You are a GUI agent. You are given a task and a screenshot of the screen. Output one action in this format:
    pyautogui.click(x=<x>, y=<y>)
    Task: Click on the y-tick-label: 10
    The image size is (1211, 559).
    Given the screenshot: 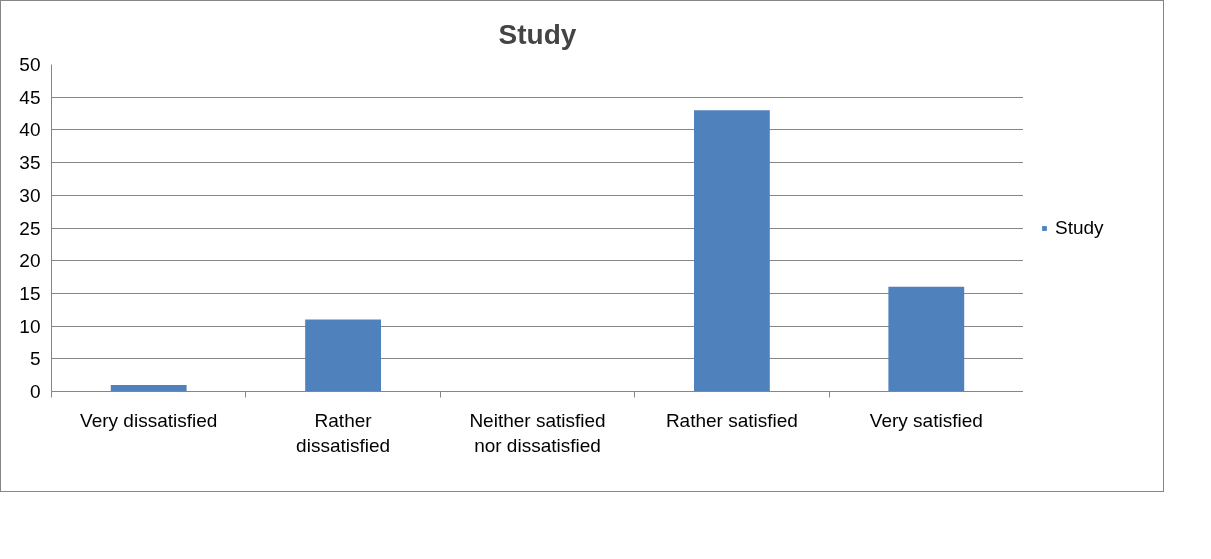 What is the action you would take?
    pyautogui.click(x=30, y=326)
    